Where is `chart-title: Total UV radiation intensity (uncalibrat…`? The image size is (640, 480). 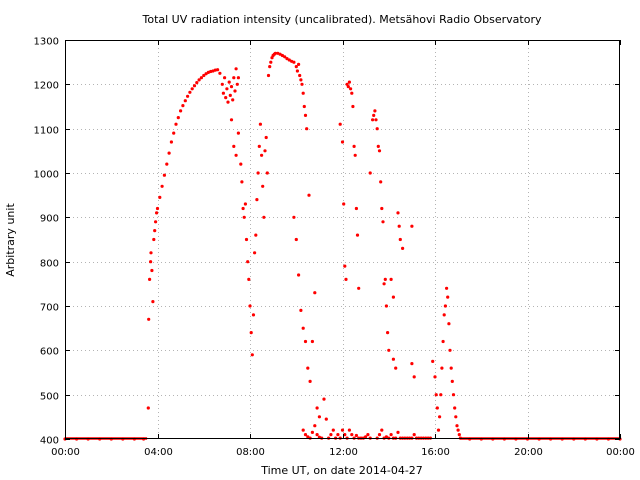
chart-title: Total UV radiation intensity (uncalibrat… is located at coordinates (342, 19).